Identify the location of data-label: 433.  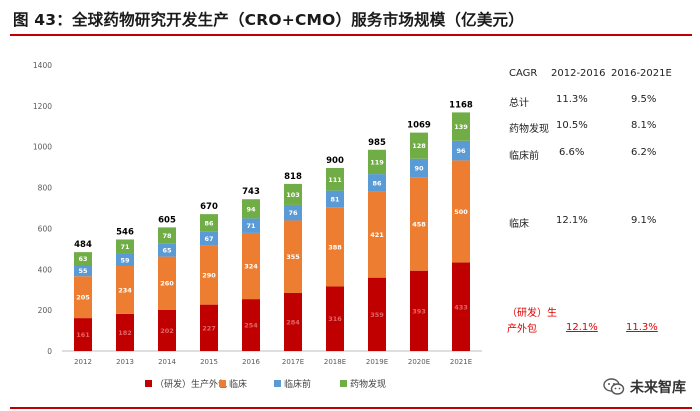
(461, 307).